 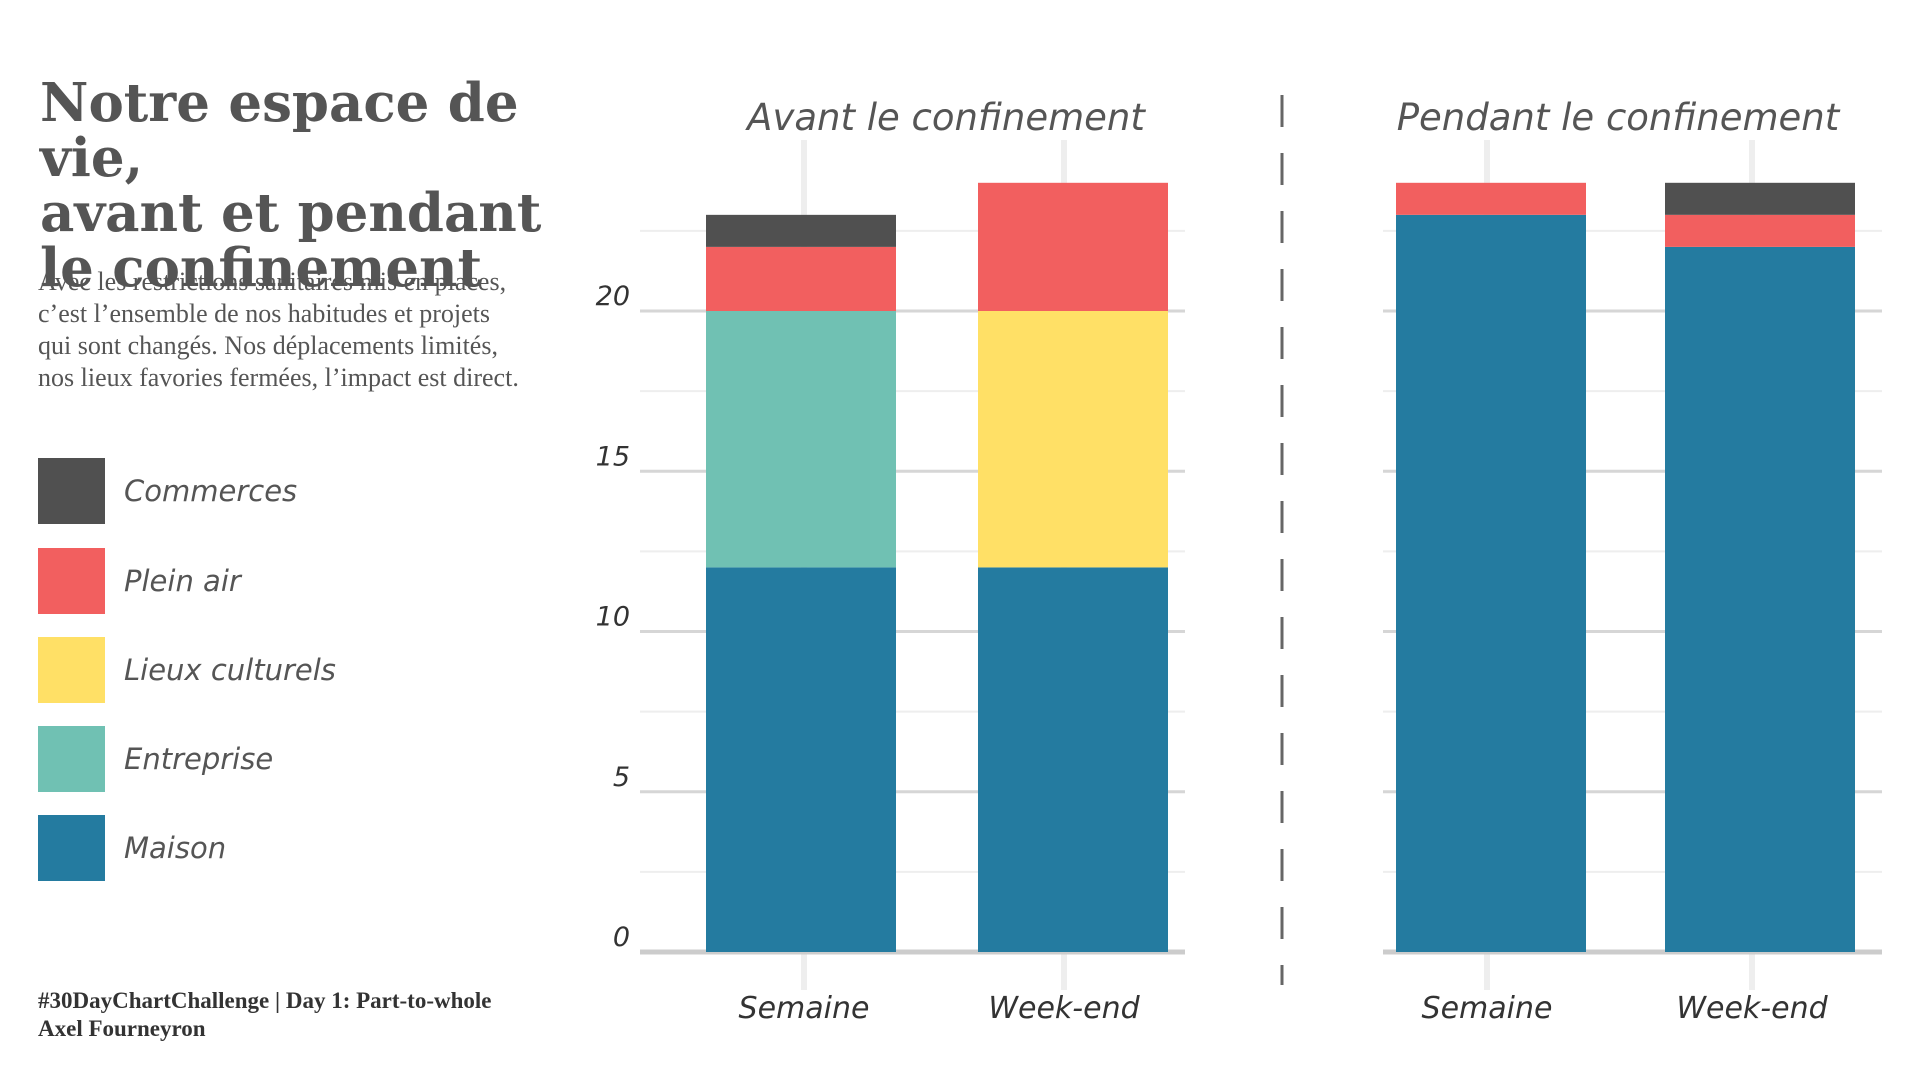 I want to click on legend-label: Commerces, so click(x=211, y=491).